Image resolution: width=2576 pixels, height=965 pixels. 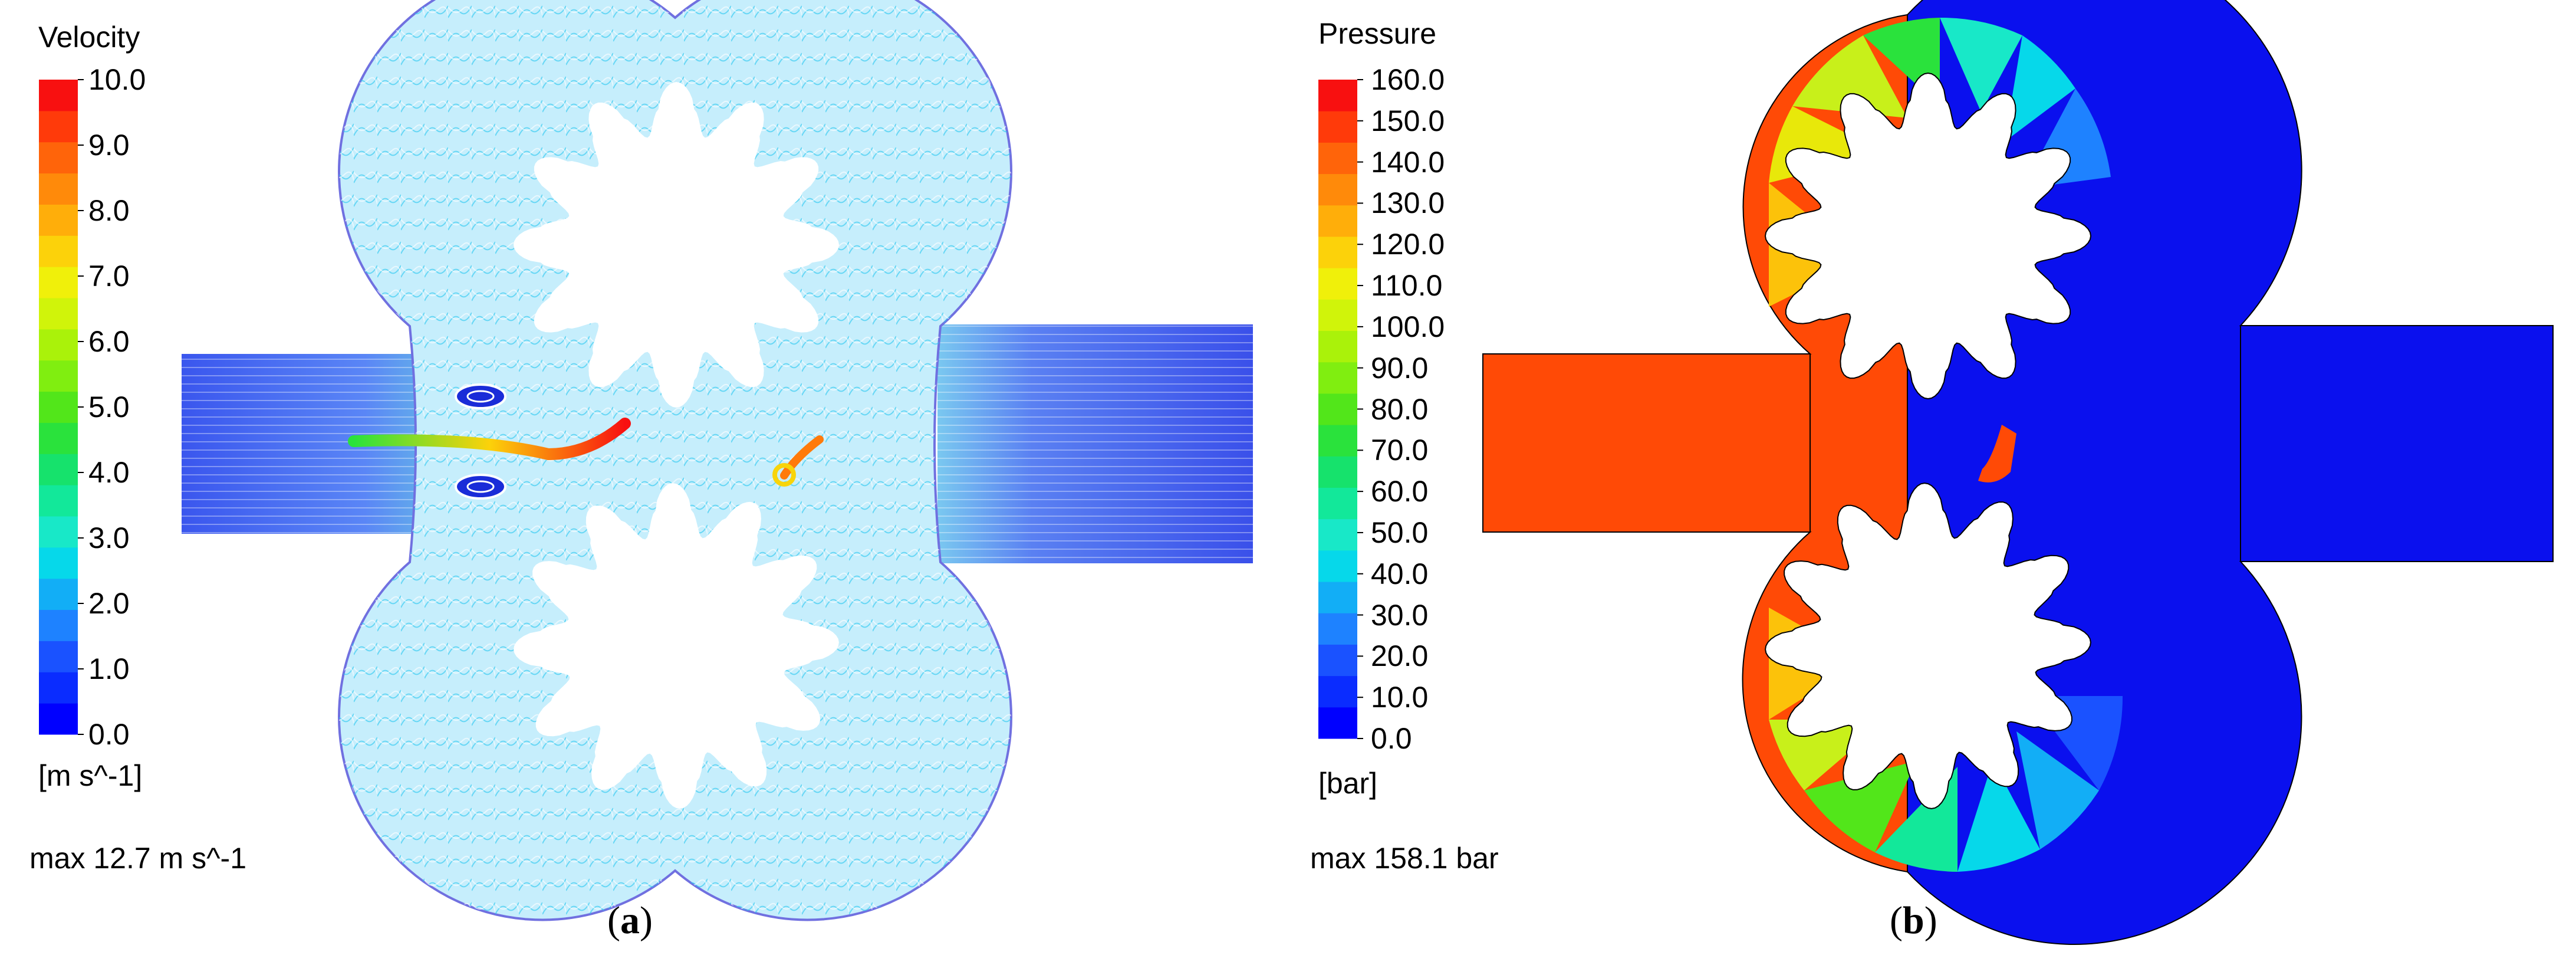 What do you see at coordinates (1378, 33) in the screenshot?
I see `pressure-legend-title: Pressure` at bounding box center [1378, 33].